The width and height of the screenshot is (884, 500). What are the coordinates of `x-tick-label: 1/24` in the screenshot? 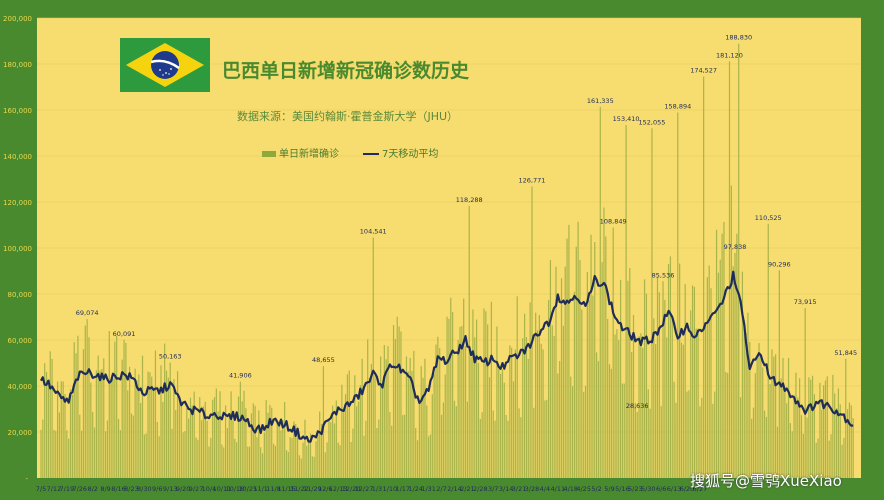 It's located at (415, 489).